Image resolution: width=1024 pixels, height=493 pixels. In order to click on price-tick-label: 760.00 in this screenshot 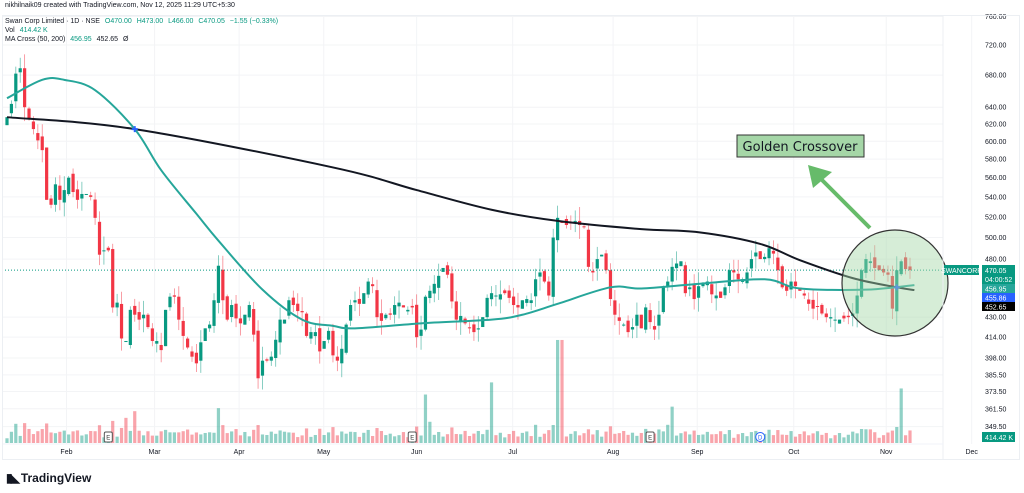, I will do `click(996, 17)`.